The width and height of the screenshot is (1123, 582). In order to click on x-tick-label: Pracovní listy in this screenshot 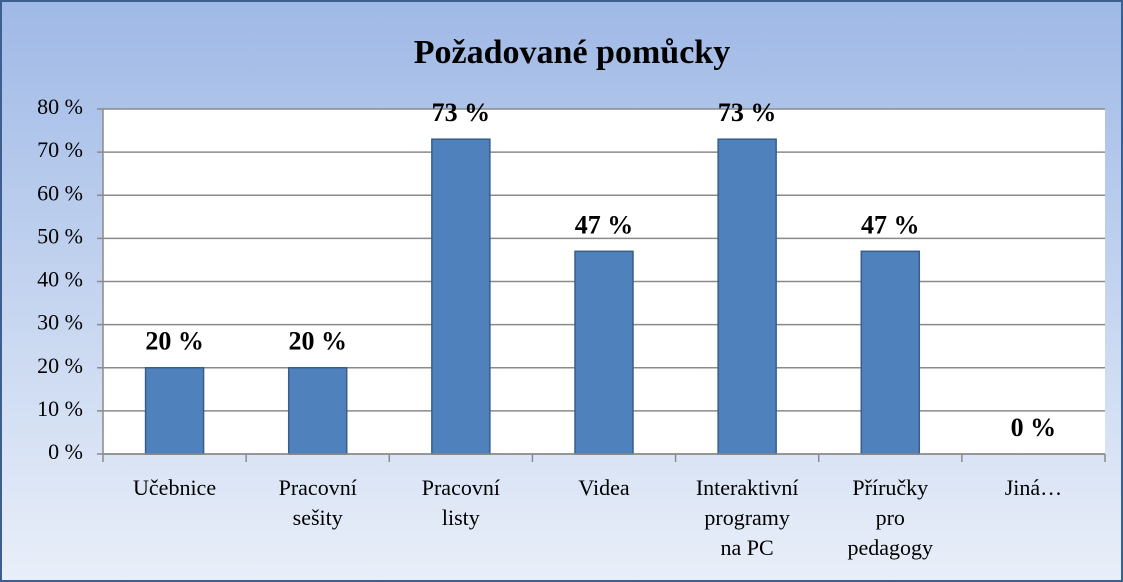, I will do `click(461, 502)`.